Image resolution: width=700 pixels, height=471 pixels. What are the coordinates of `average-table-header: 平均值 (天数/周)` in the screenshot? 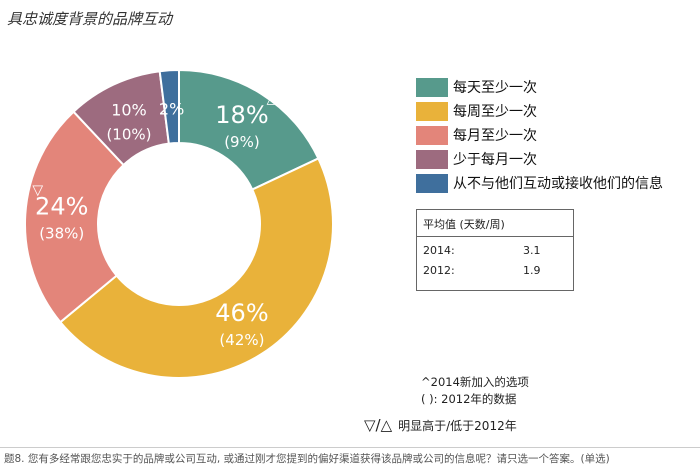 It's located at (495, 223).